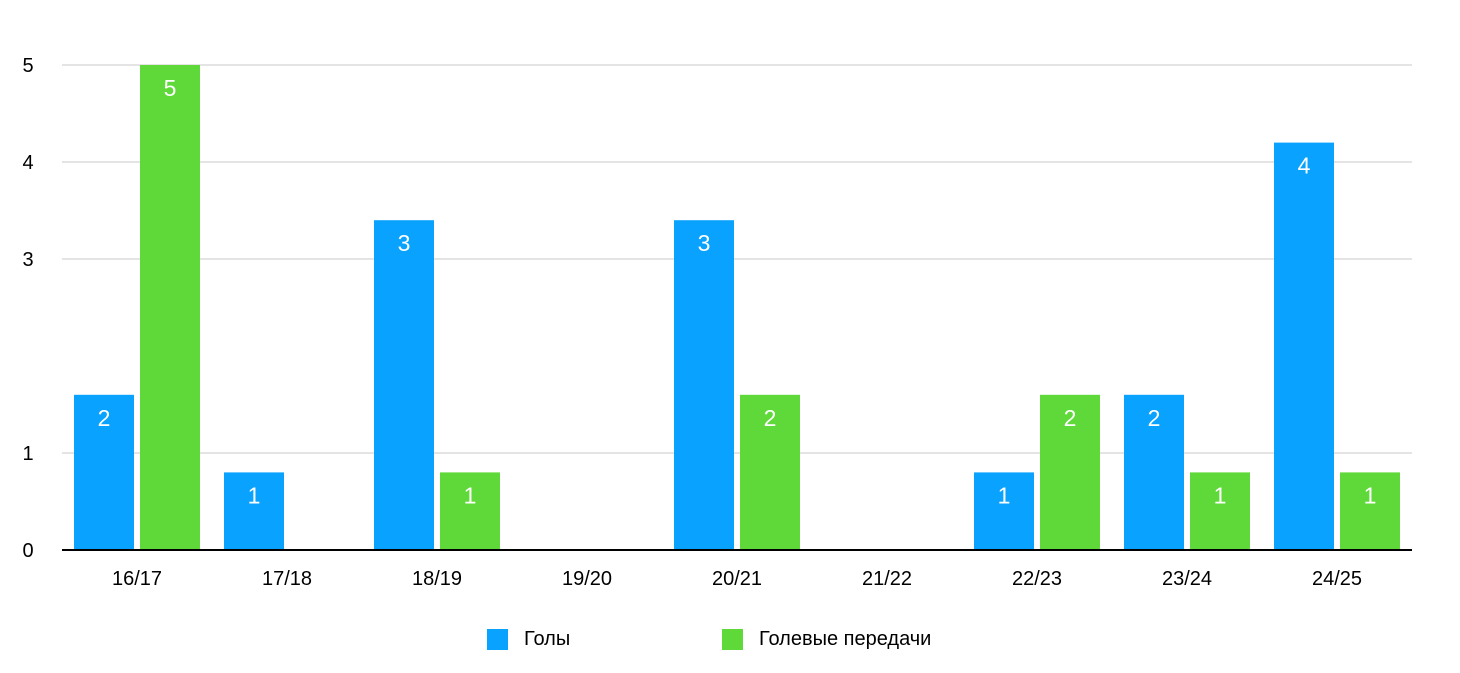 The width and height of the screenshot is (1460, 673). I want to click on x-tick-label: 16/17, so click(137, 579).